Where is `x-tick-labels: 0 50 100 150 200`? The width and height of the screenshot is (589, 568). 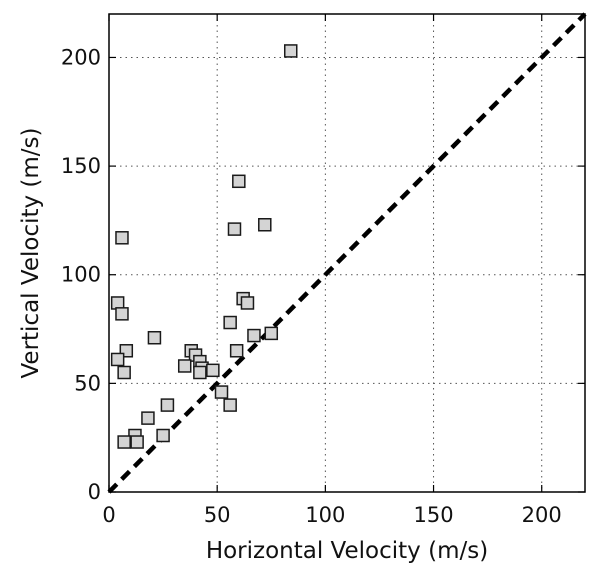
x-tick-labels: 0 50 100 150 200 is located at coordinates (331, 515).